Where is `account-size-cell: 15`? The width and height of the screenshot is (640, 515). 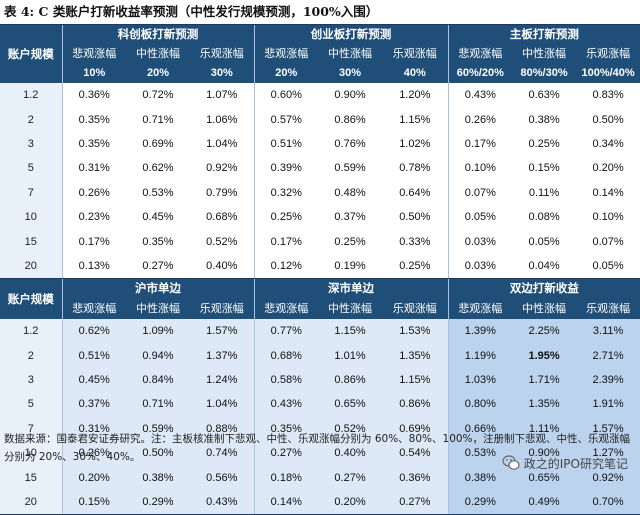 account-size-cell: 15 is located at coordinates (31, 241).